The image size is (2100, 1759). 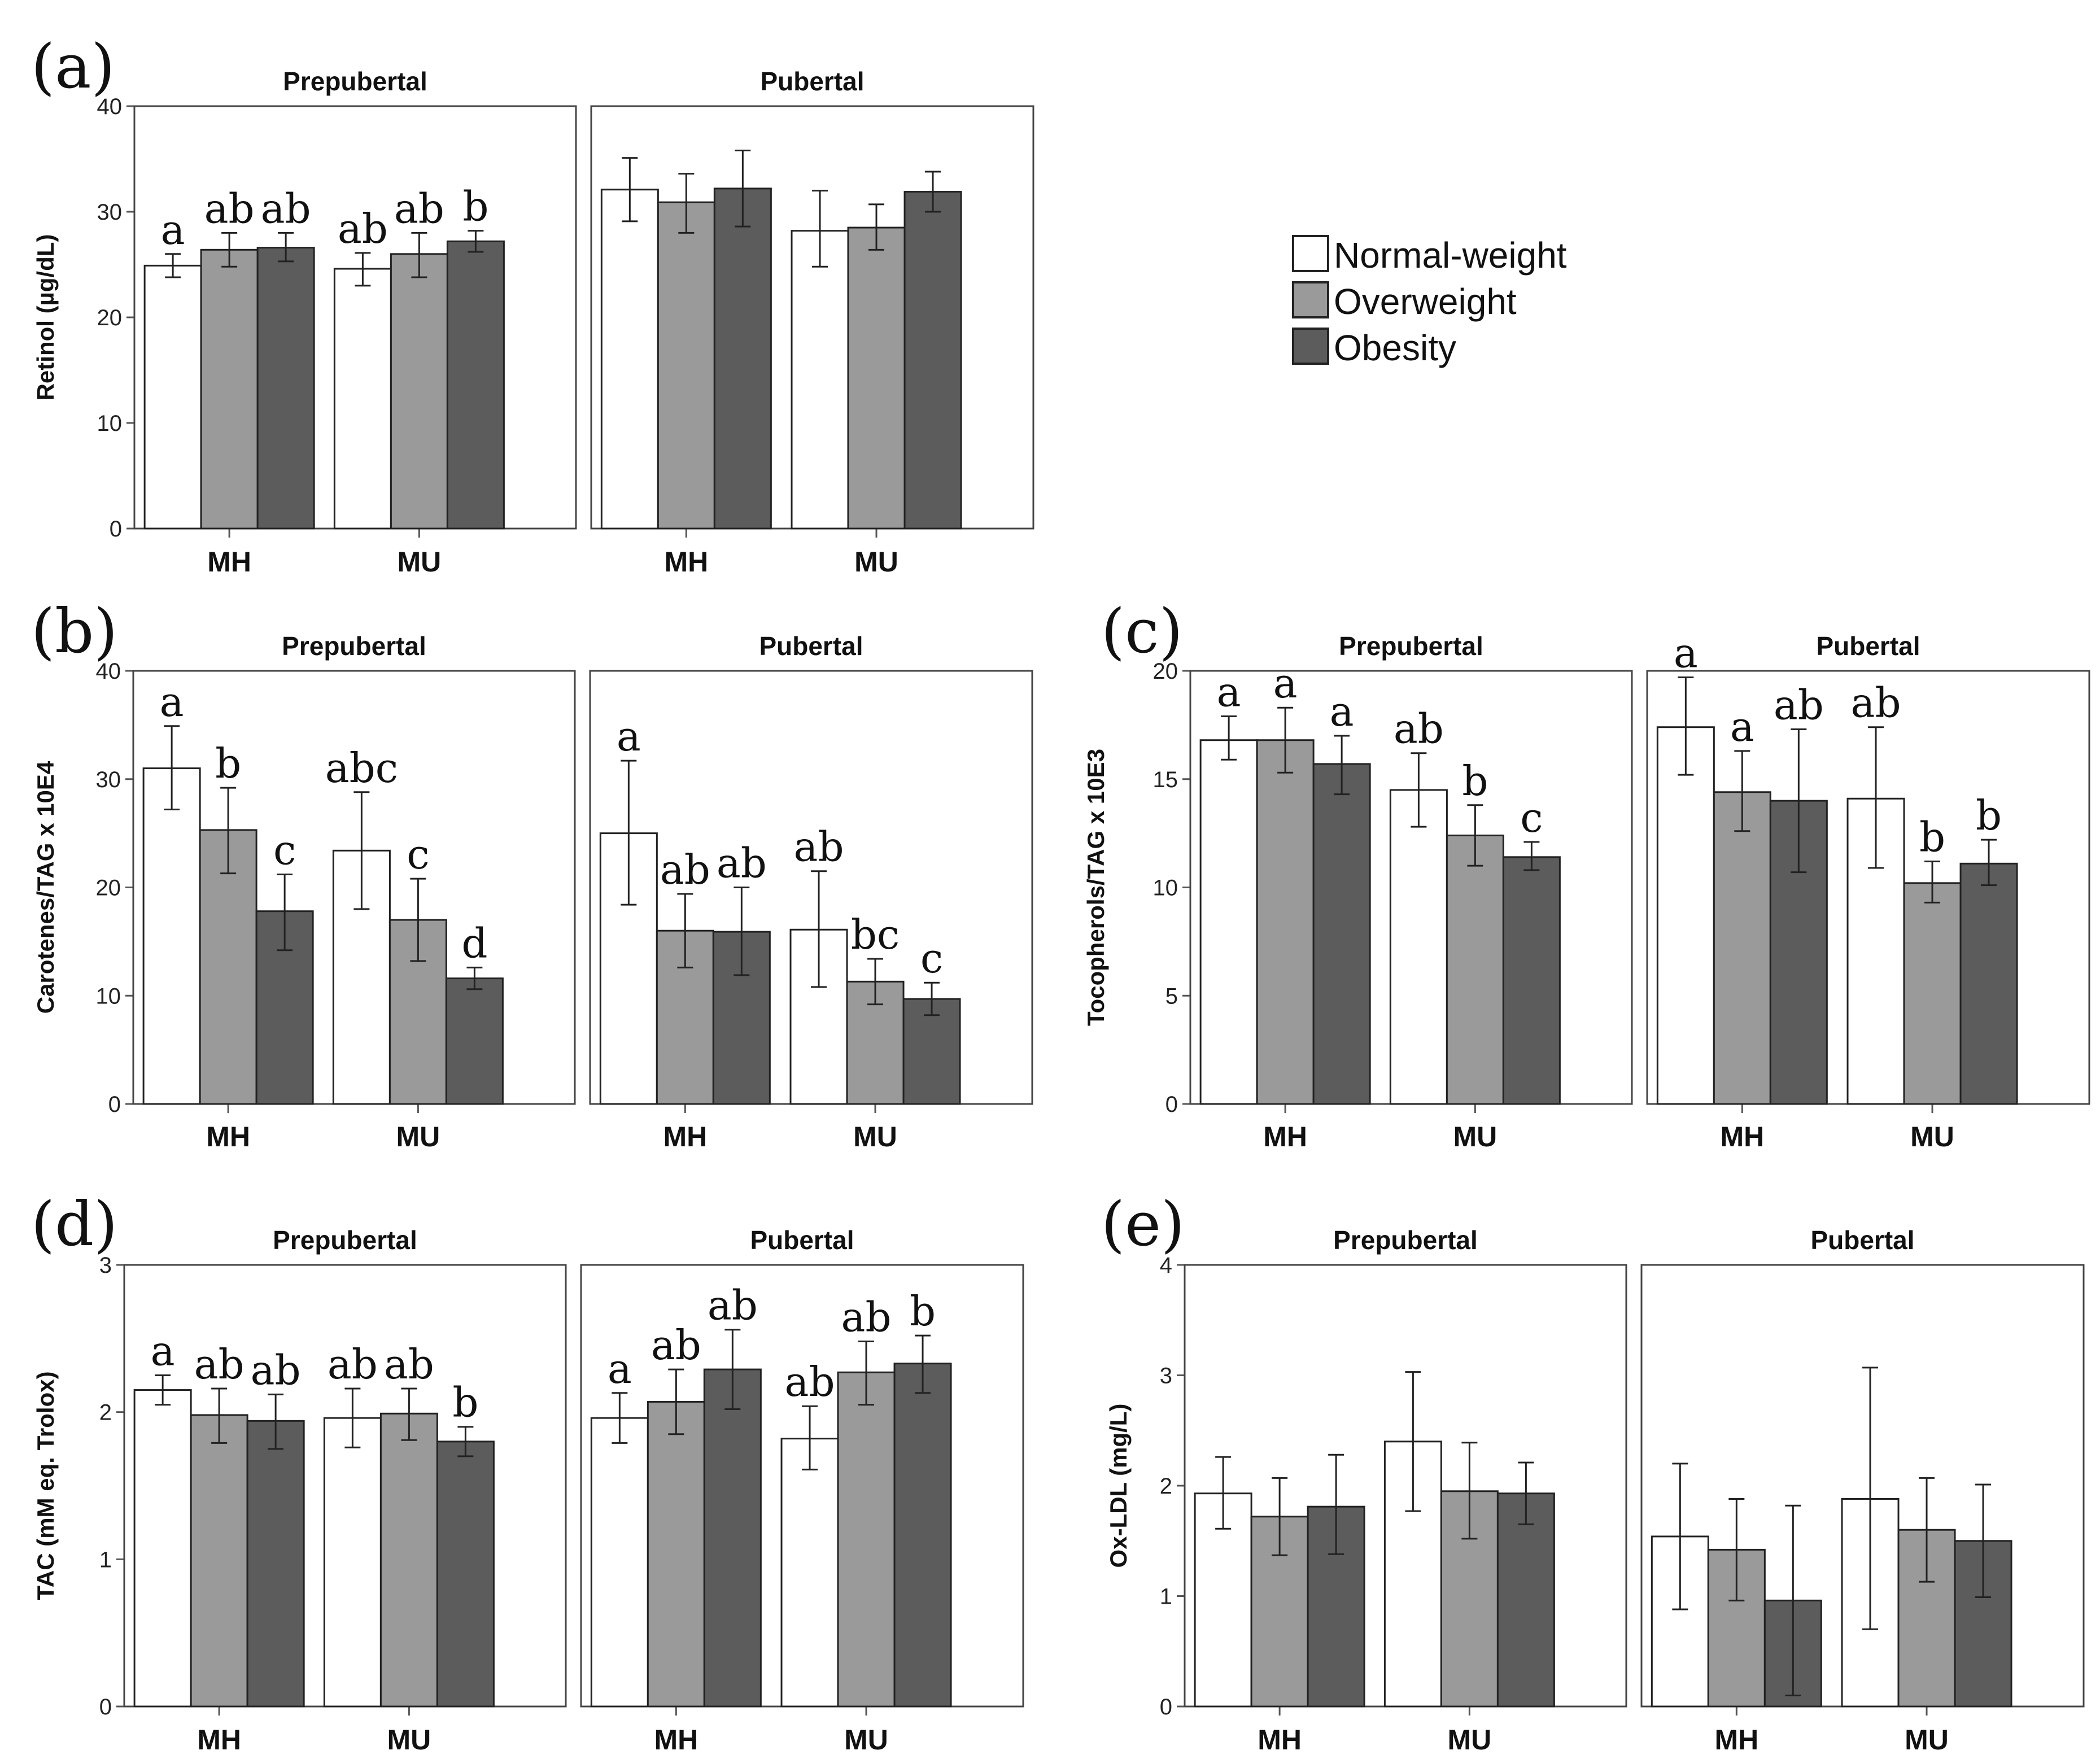 I want to click on y-tick-label-c-15: 15, so click(x=1165, y=779).